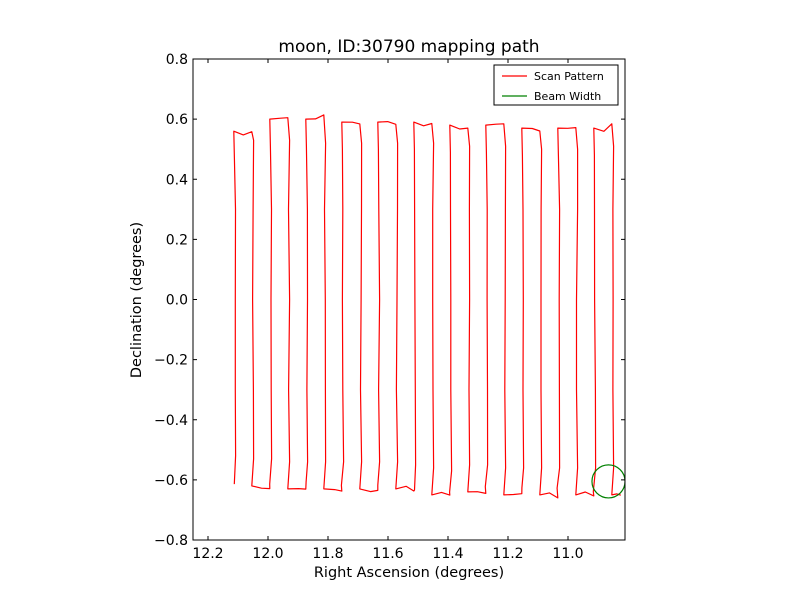 Image resolution: width=800 pixels, height=600 pixels. Describe the element at coordinates (207, 554) in the screenshot. I see `x-tick-label: 12.2` at that location.